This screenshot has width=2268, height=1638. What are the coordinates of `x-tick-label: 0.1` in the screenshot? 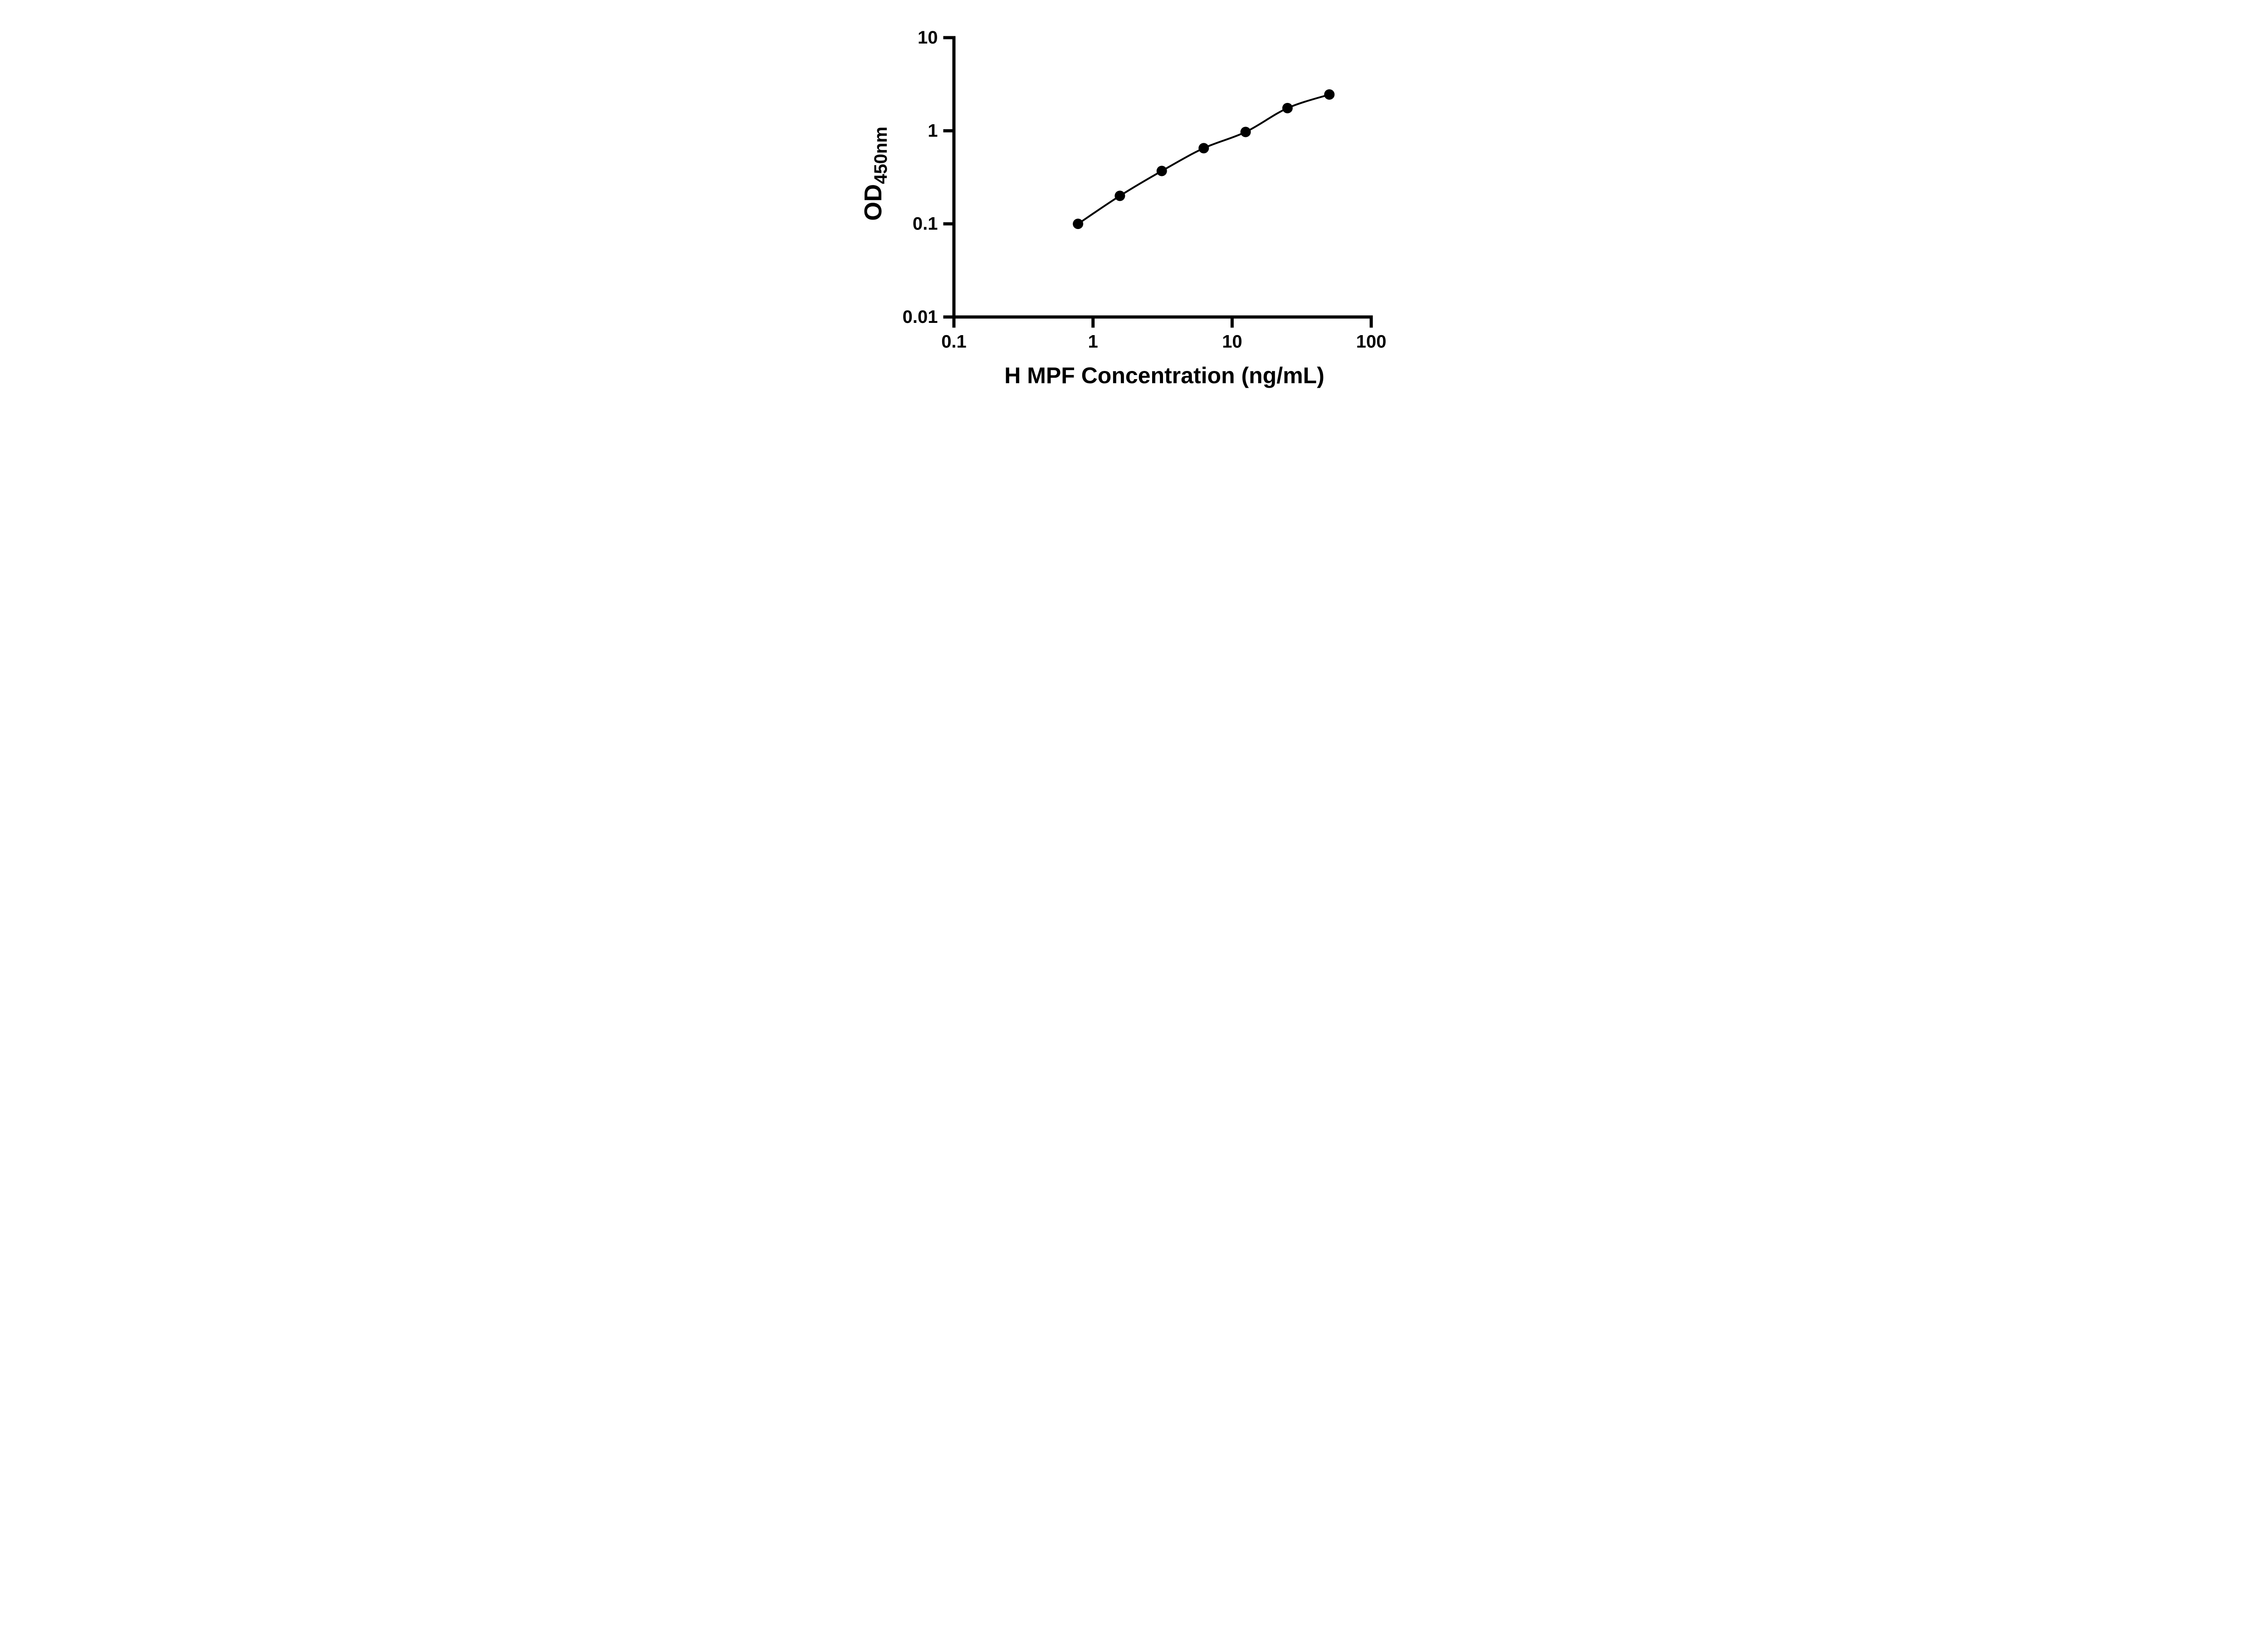 It's located at (954, 342).